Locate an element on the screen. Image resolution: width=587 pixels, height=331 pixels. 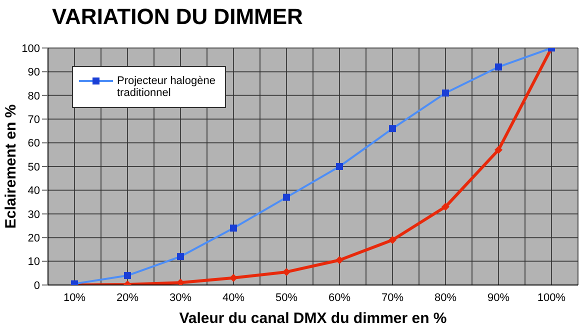
x-tick-label: 40% is located at coordinates (233, 298).